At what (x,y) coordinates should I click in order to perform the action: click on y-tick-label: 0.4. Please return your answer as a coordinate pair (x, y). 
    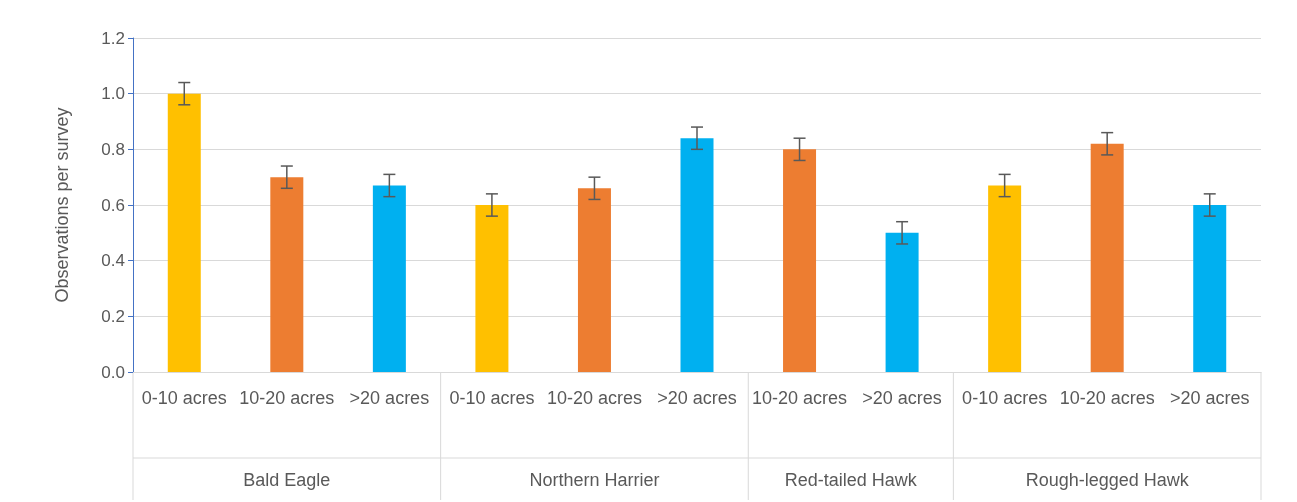
    Looking at the image, I should click on (113, 261).